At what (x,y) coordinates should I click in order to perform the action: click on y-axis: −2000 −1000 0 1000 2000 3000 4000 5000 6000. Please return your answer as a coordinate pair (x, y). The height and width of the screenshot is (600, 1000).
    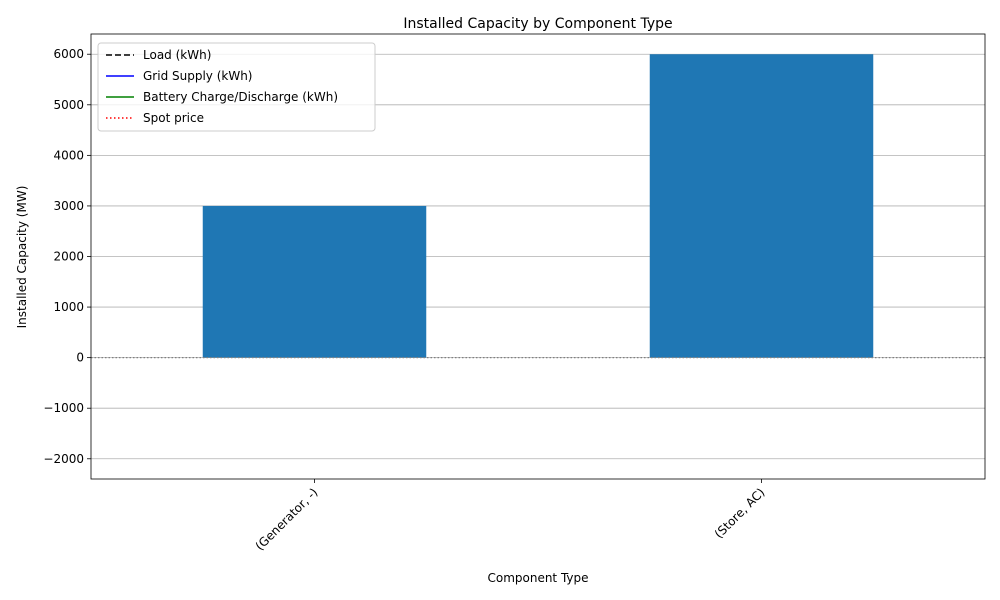
    Looking at the image, I should click on (67, 256).